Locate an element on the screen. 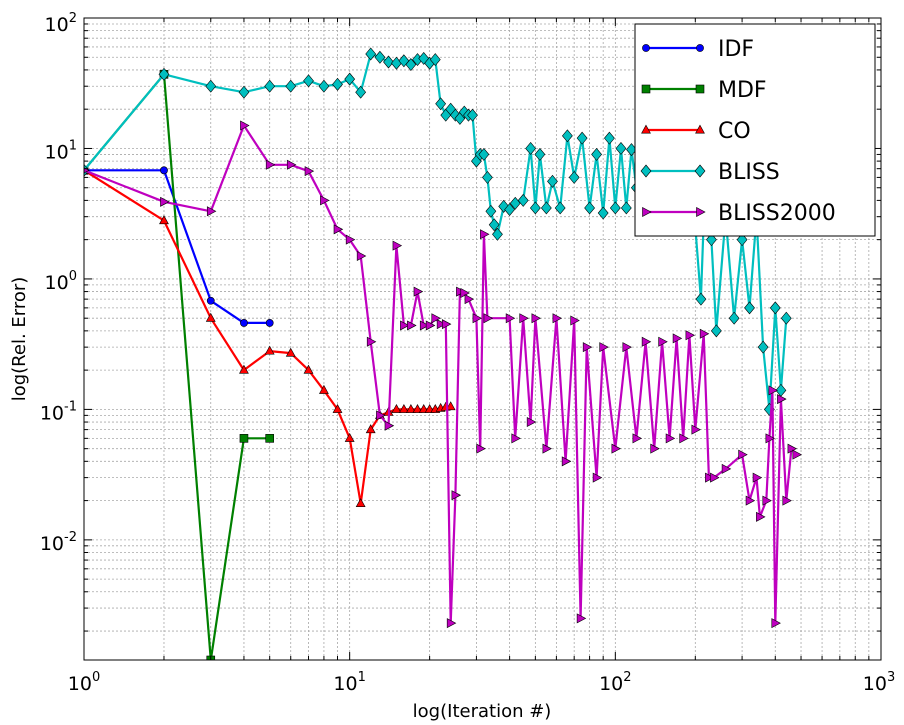 Image resolution: width=904 pixels, height=725 pixels. legend-label: IDF is located at coordinates (736, 49).